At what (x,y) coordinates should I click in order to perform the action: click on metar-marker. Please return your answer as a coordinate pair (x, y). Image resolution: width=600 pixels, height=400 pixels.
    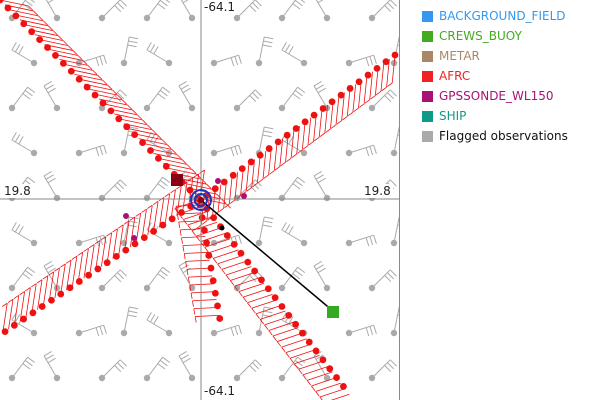
    Looking at the image, I should click on (177, 180).